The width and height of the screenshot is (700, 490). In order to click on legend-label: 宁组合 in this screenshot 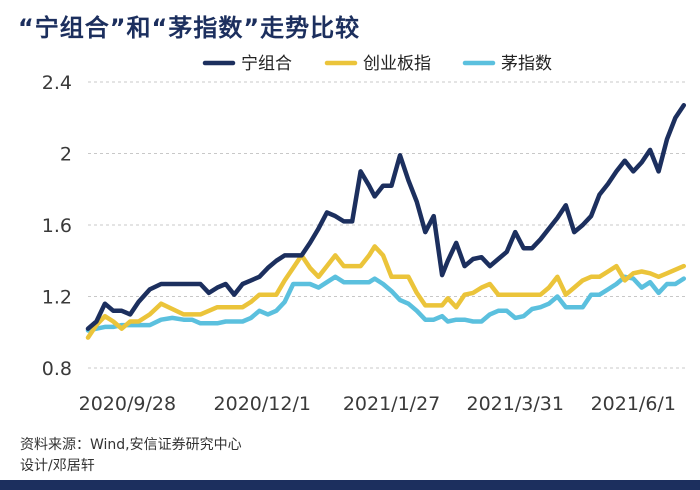, I will do `click(266, 64)`.